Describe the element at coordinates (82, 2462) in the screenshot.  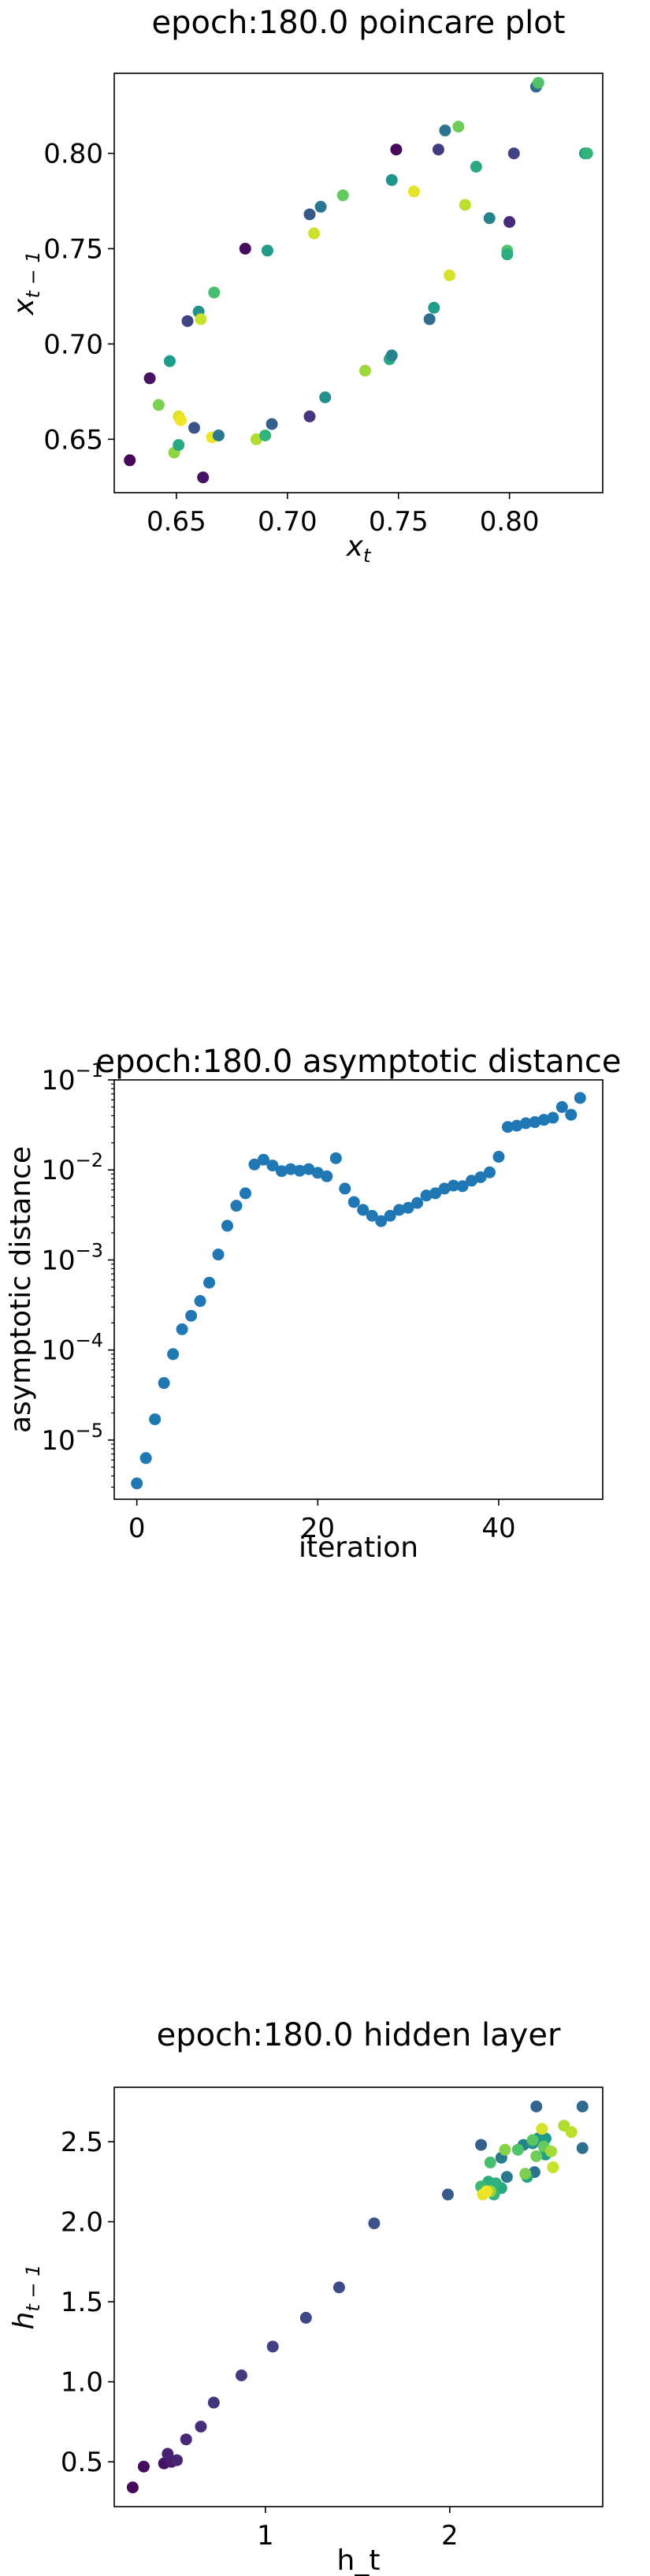
I see `y-tick-label: 0.5` at that location.